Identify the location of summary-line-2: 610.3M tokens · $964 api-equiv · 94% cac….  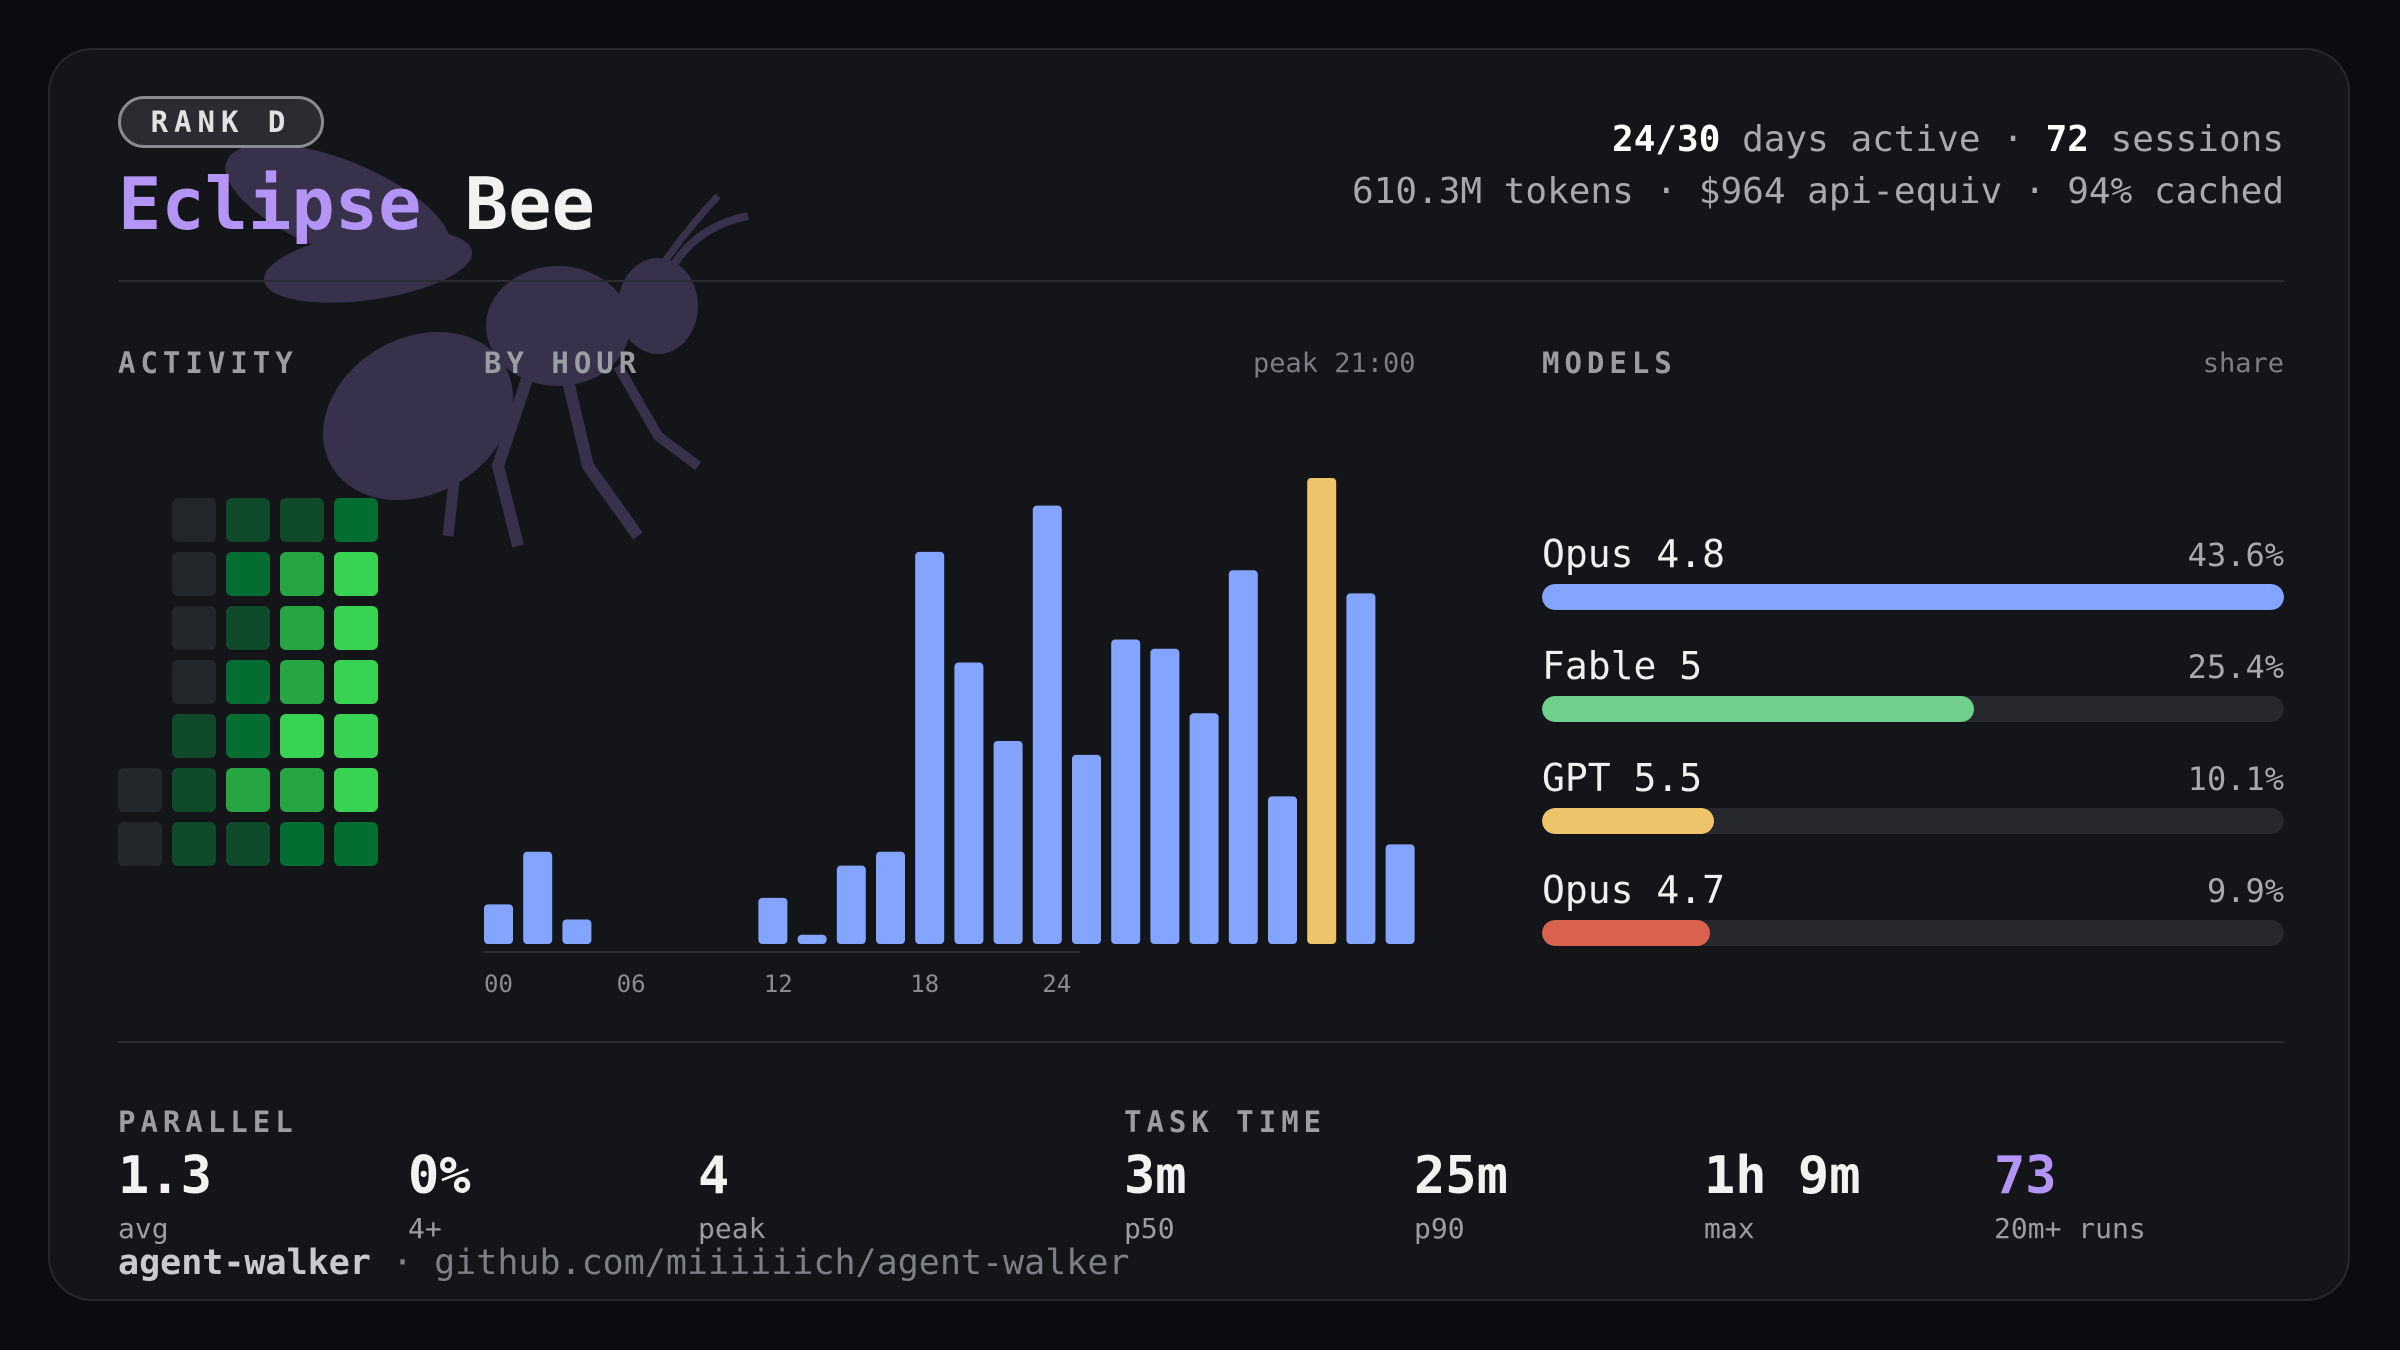
(1818, 191).